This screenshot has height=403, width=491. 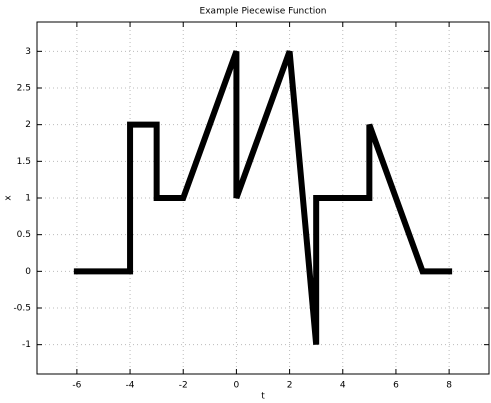 I want to click on y-axis-label: x, so click(x=9, y=198).